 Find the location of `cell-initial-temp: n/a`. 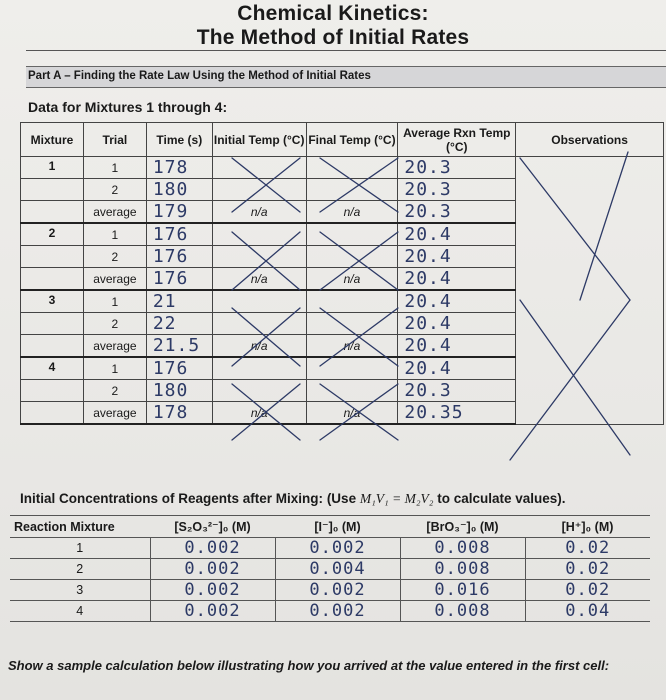

cell-initial-temp: n/a is located at coordinates (259, 413).